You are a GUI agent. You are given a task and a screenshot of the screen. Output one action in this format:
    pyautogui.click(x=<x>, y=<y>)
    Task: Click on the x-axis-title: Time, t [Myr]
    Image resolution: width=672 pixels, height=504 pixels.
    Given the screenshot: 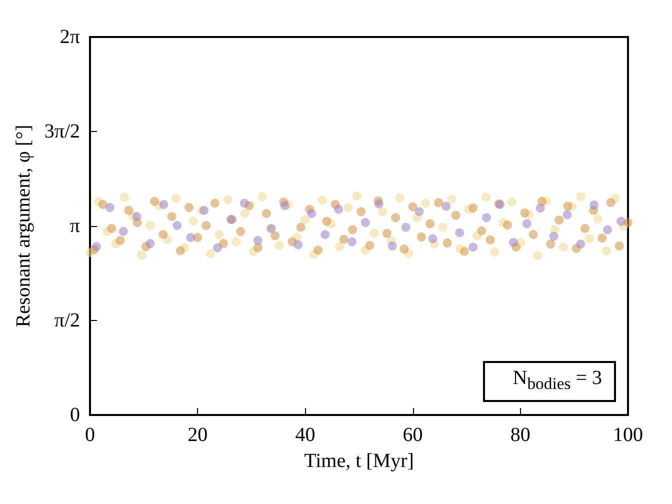 What is the action you would take?
    pyautogui.click(x=359, y=461)
    